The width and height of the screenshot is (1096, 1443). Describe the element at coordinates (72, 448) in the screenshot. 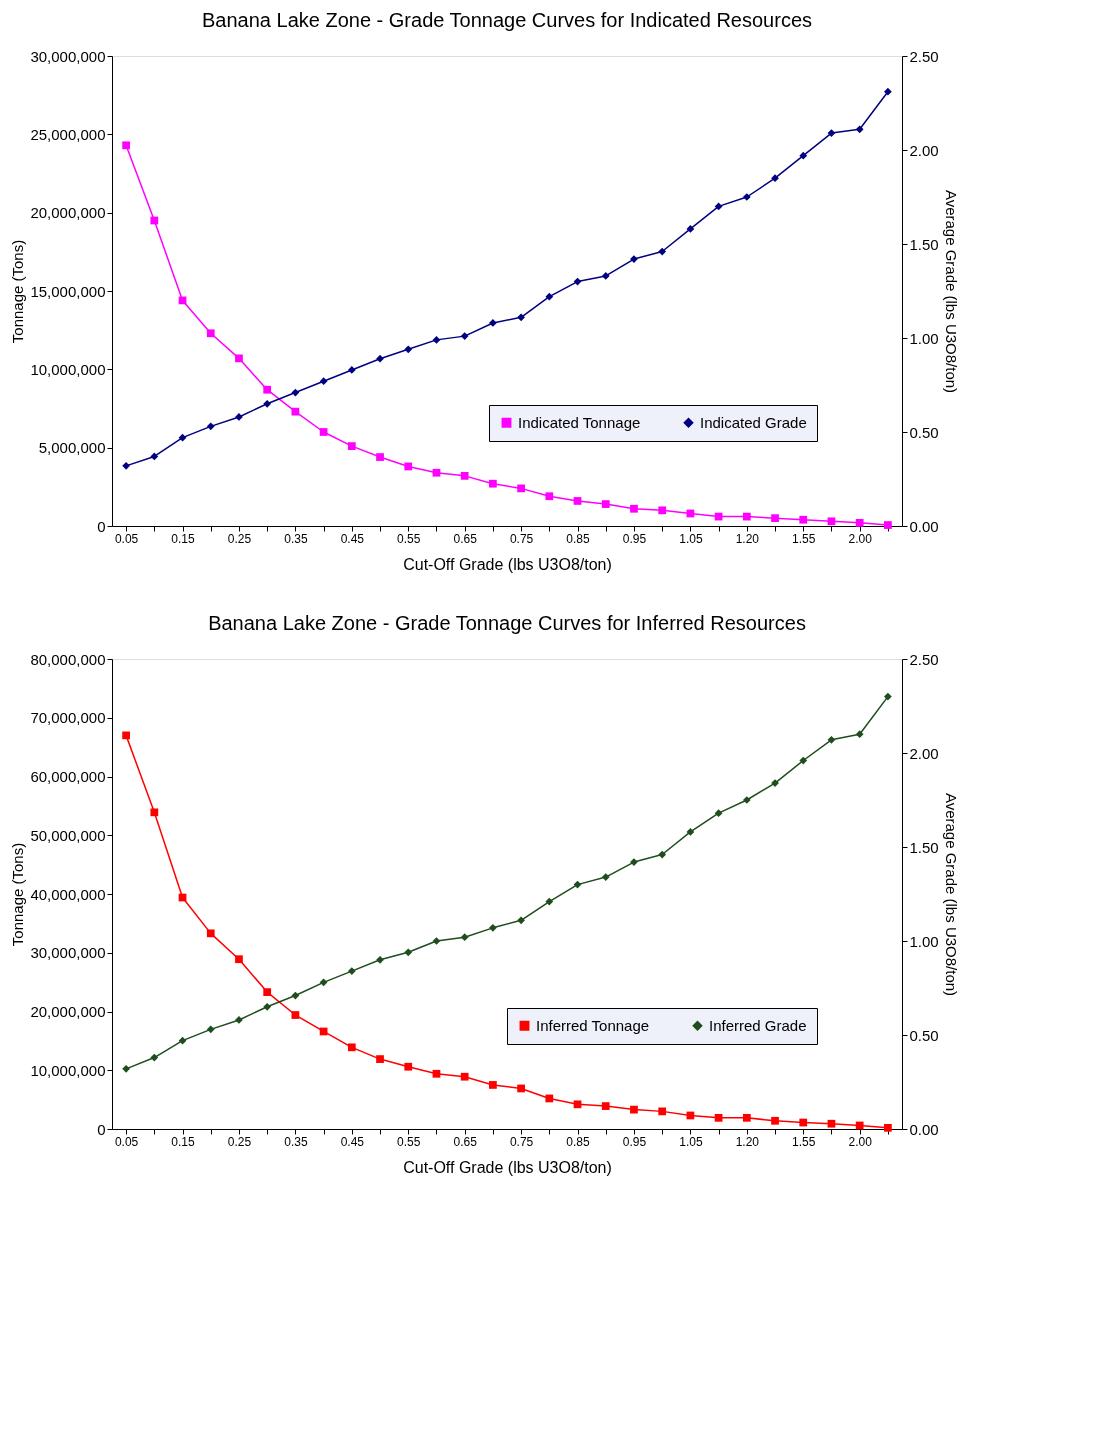

I see `y-tick-label: 5,000,000` at that location.